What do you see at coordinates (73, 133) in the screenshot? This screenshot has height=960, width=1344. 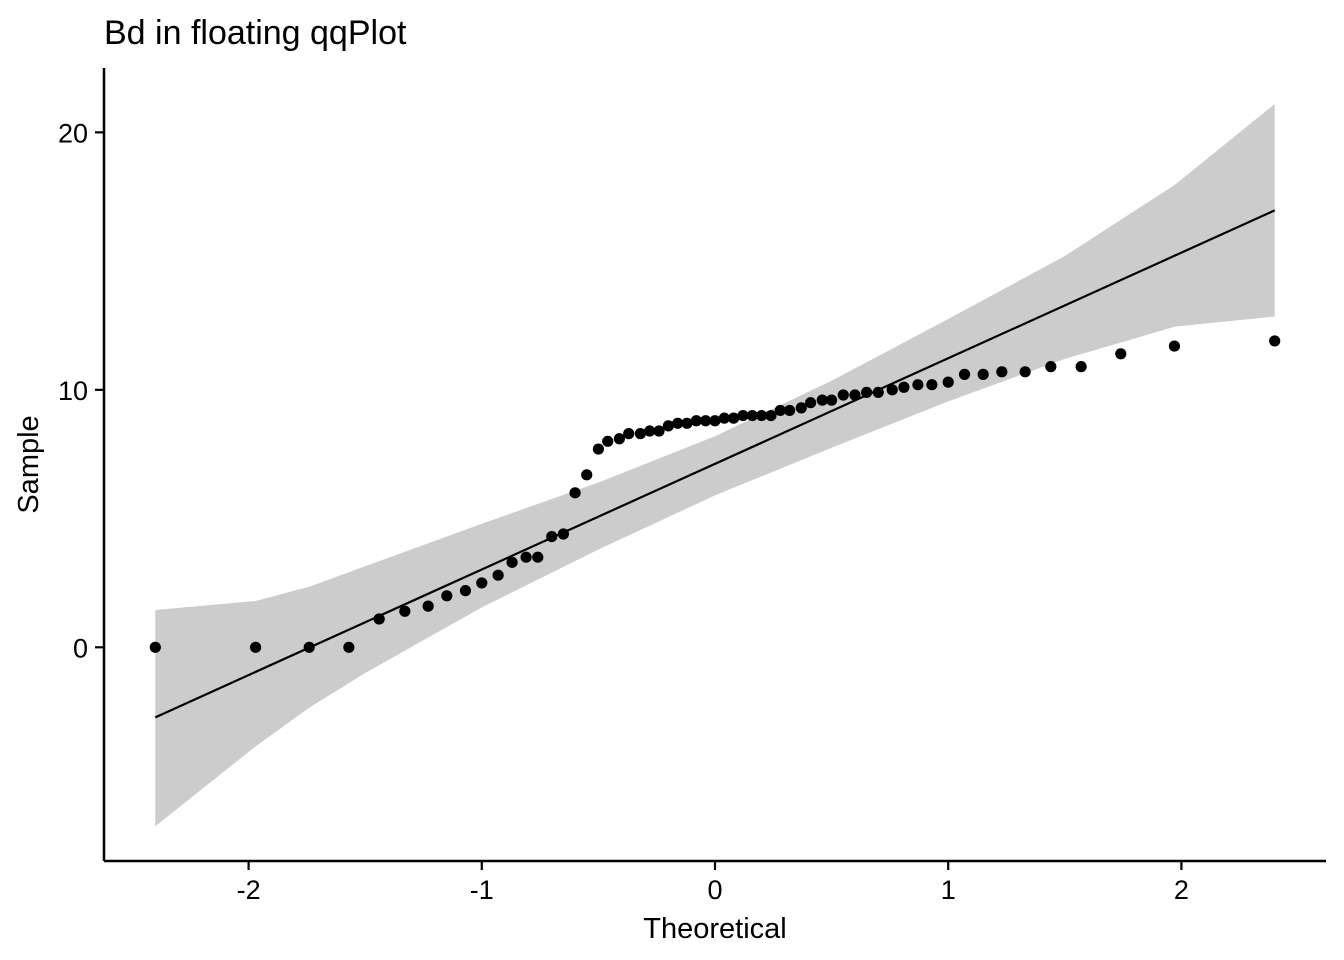 I see `y-tick-label: 20` at bounding box center [73, 133].